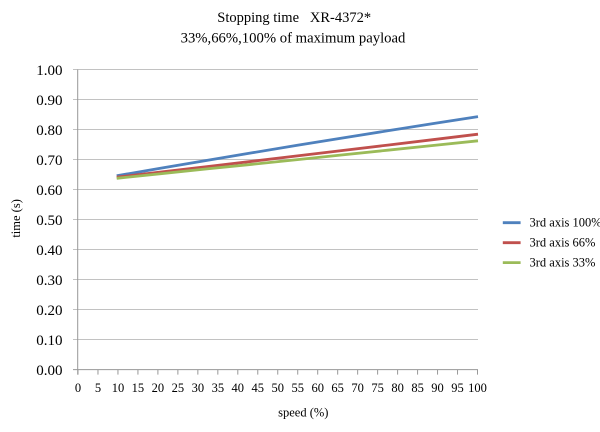  I want to click on svg-text: 0.90, so click(49, 101).